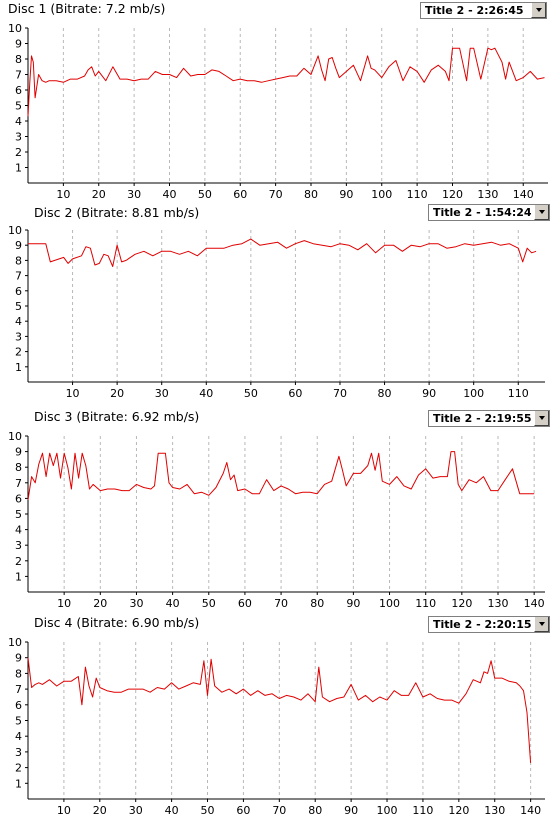  Describe the element at coordinates (482, 418) in the screenshot. I see `disc-3-title-select-value: Title 2 - 2:19:55` at that location.